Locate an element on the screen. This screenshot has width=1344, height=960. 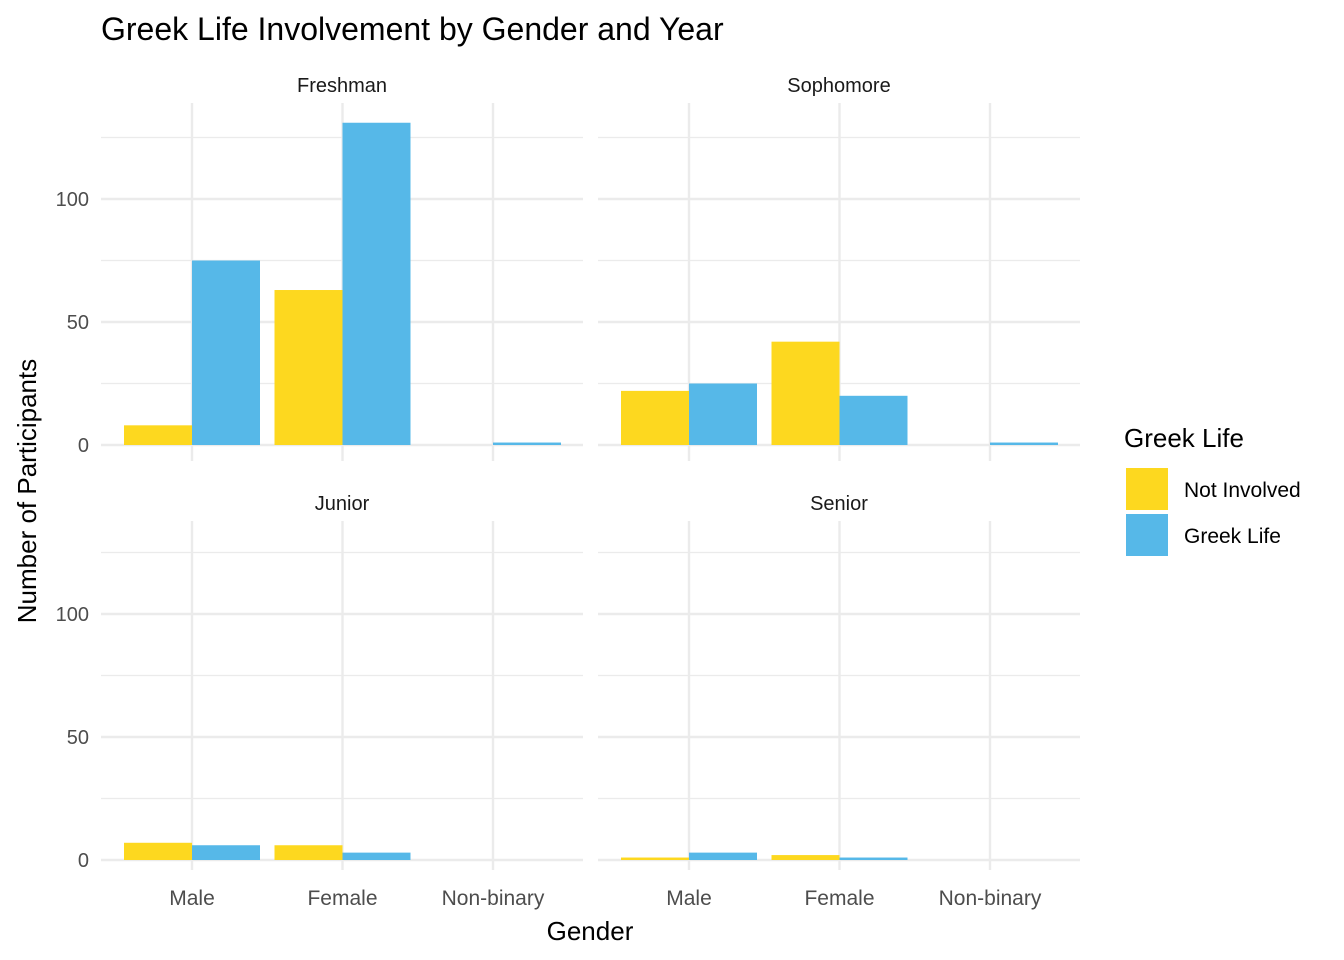
bar-freshman-female-not-involved is located at coordinates (308, 367).